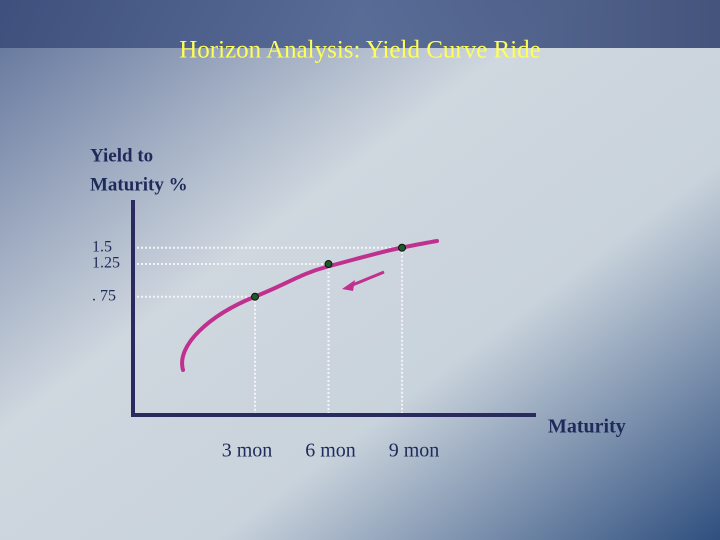  Describe the element at coordinates (102, 246) in the screenshot. I see `y-tick-label: 1.5` at that location.